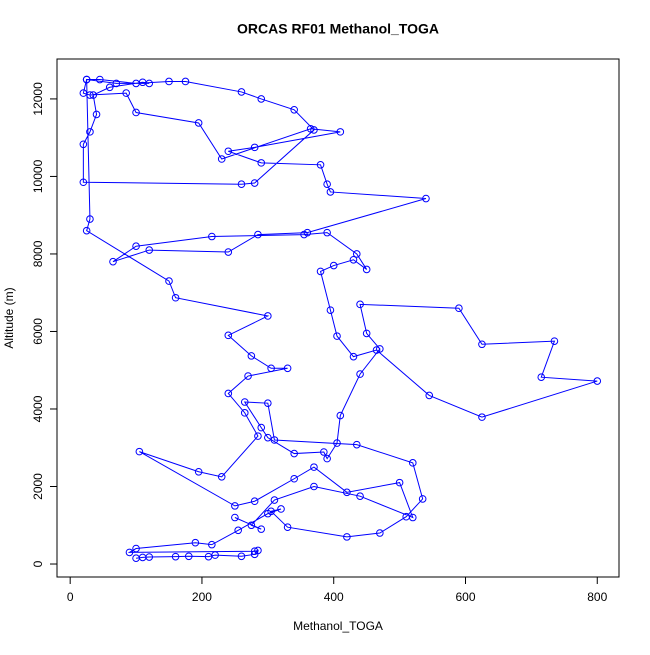  Describe the element at coordinates (38, 408) in the screenshot. I see `y-tick-label: 4000` at that location.